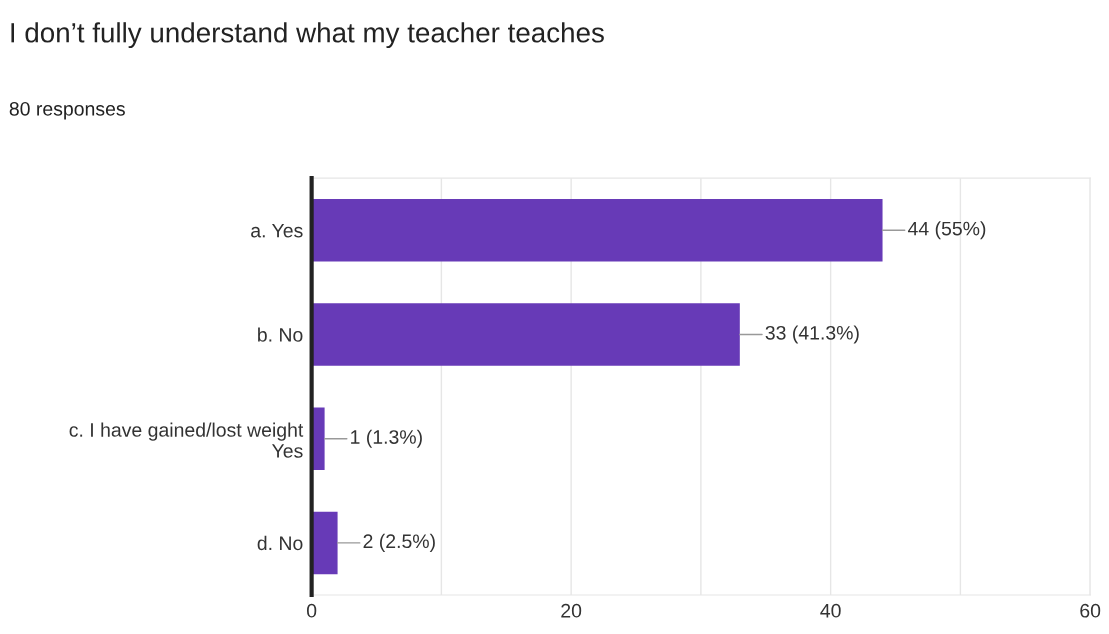 The image size is (1109, 634). I want to click on data-label: 33 (41.3%), so click(812, 334).